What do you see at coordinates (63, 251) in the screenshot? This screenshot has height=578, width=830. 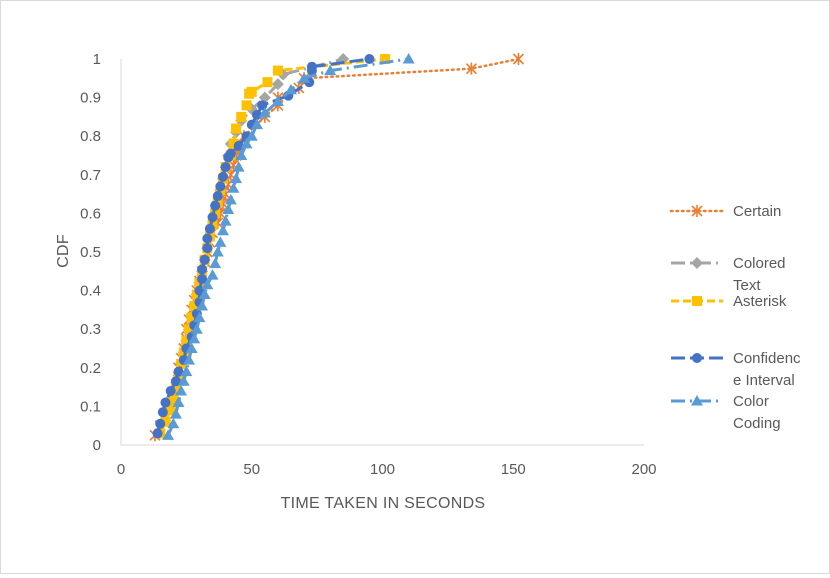 I see `y-axis-title: CDF` at bounding box center [63, 251].